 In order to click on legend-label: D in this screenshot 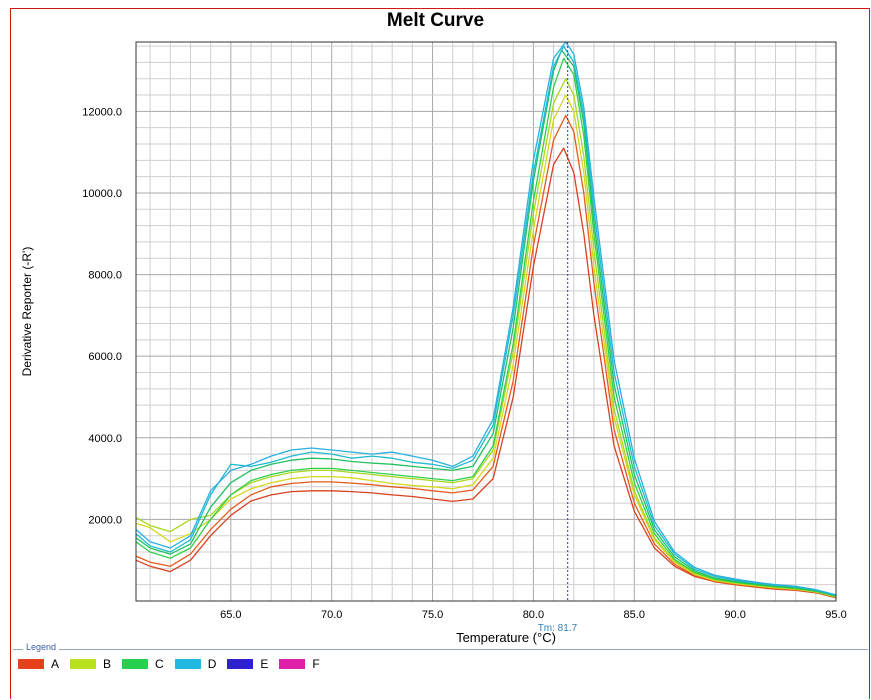, I will do `click(212, 664)`.